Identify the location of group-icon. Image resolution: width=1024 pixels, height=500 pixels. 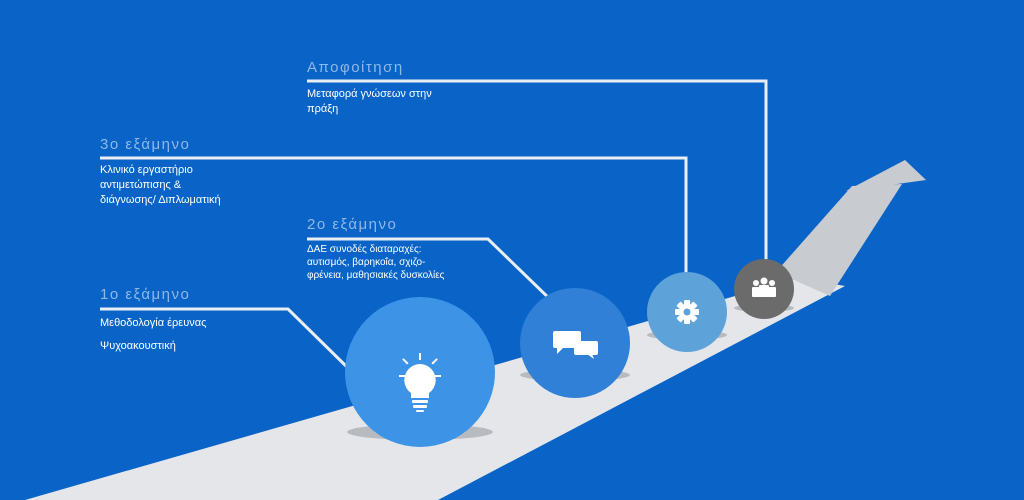
(764, 287).